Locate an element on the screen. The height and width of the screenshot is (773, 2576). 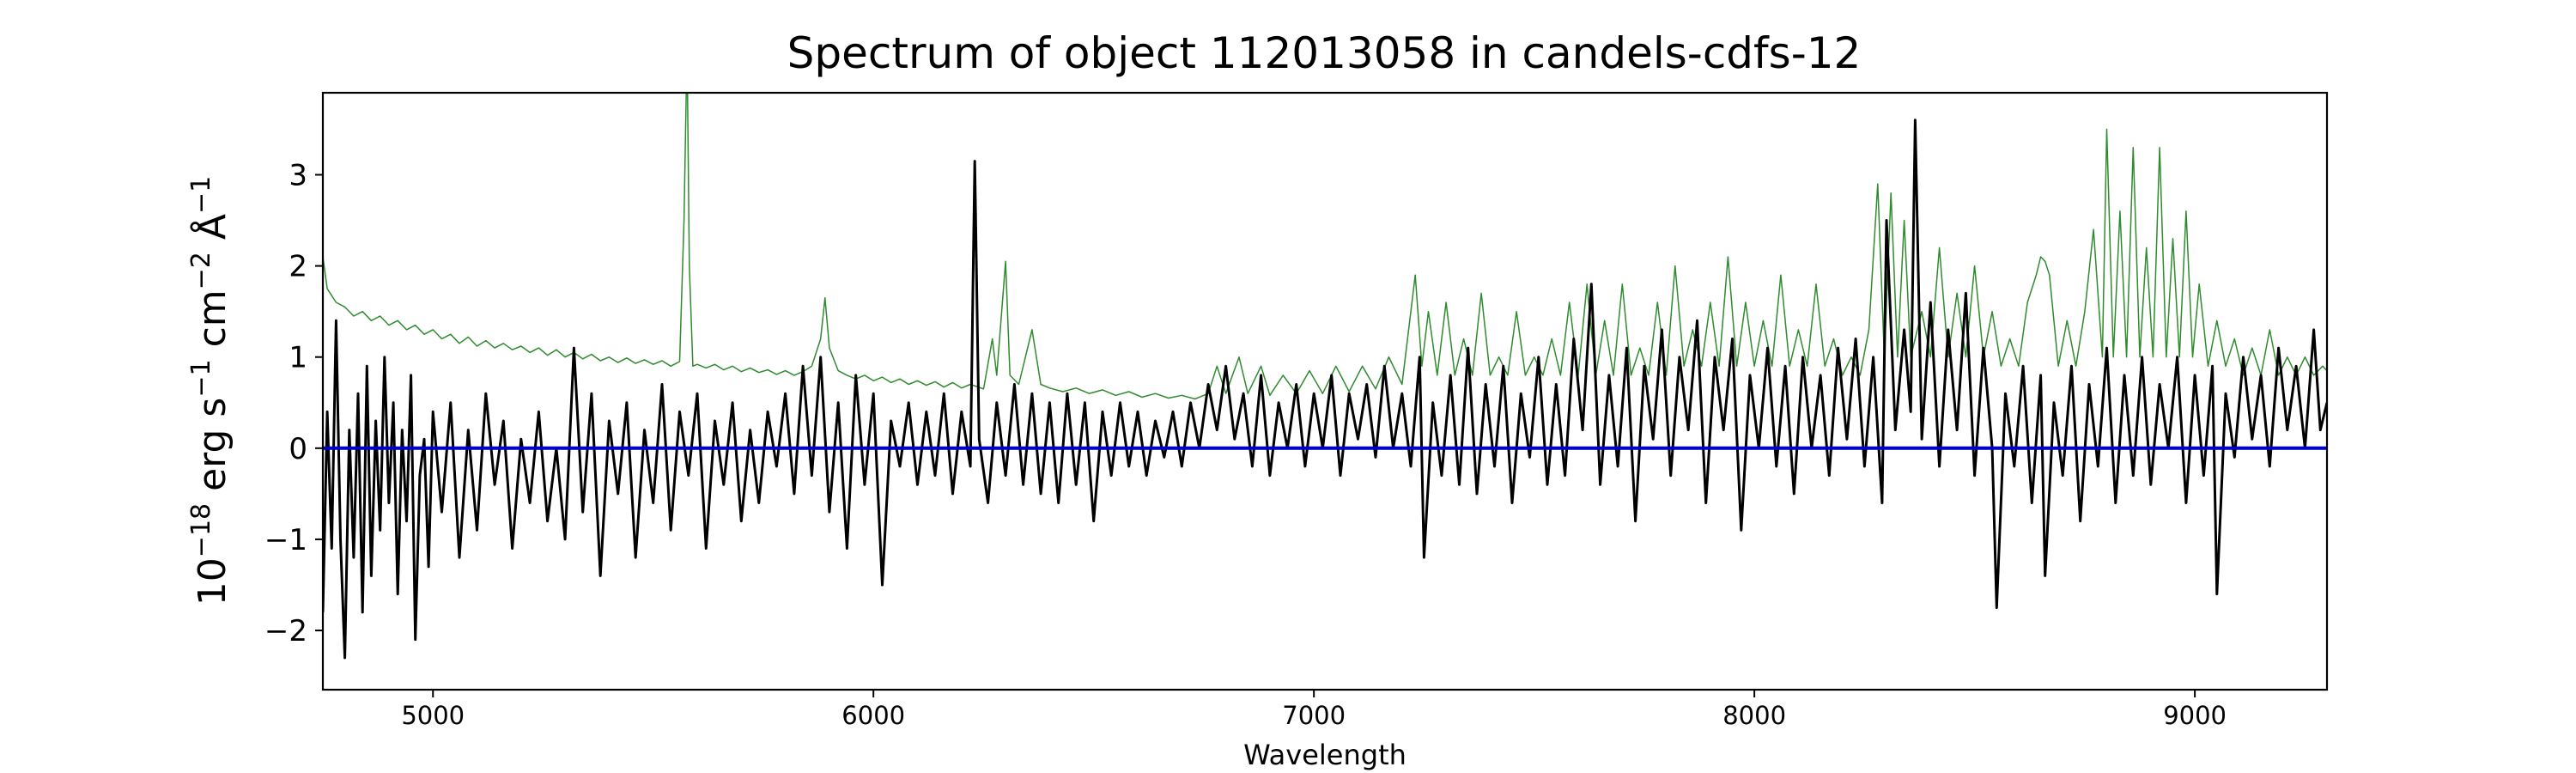
x-tick-label: 7000 is located at coordinates (1314, 715).